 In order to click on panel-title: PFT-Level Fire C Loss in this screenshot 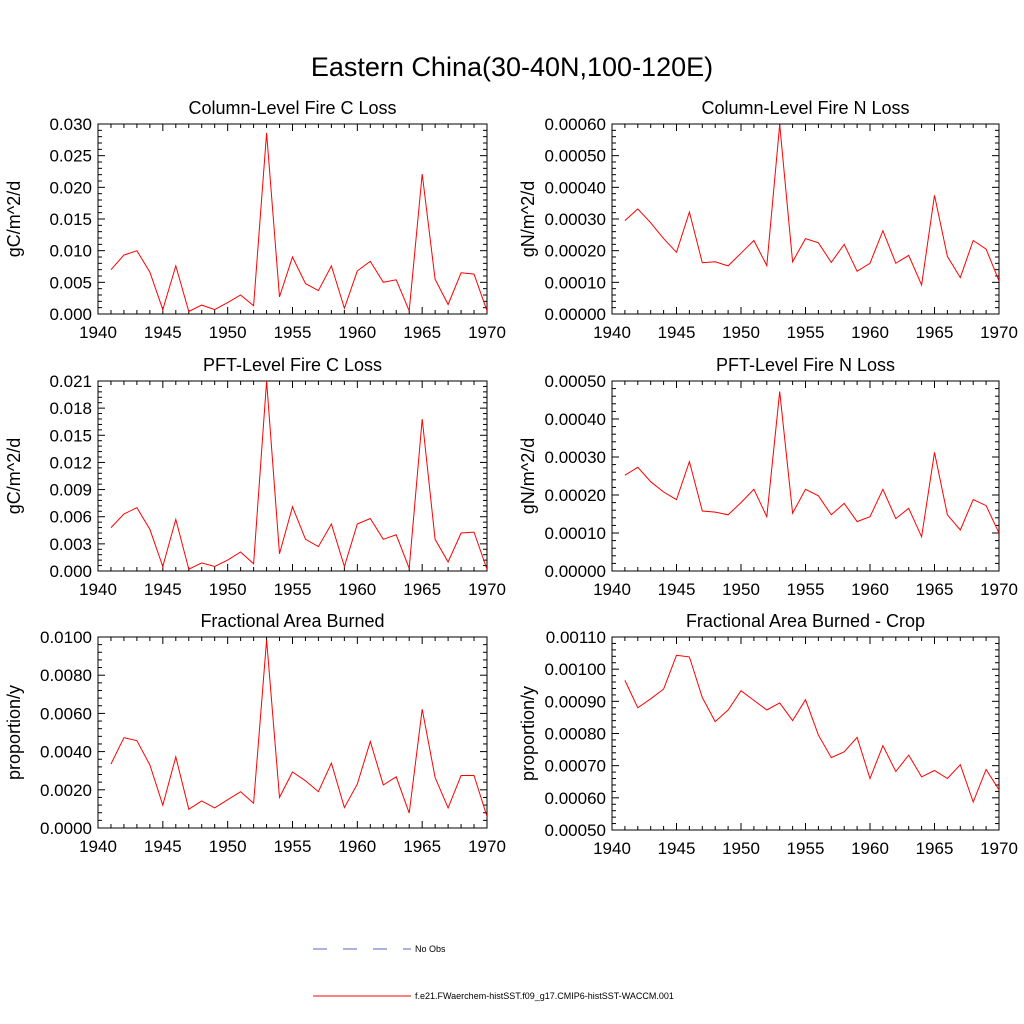, I will do `click(292, 365)`.